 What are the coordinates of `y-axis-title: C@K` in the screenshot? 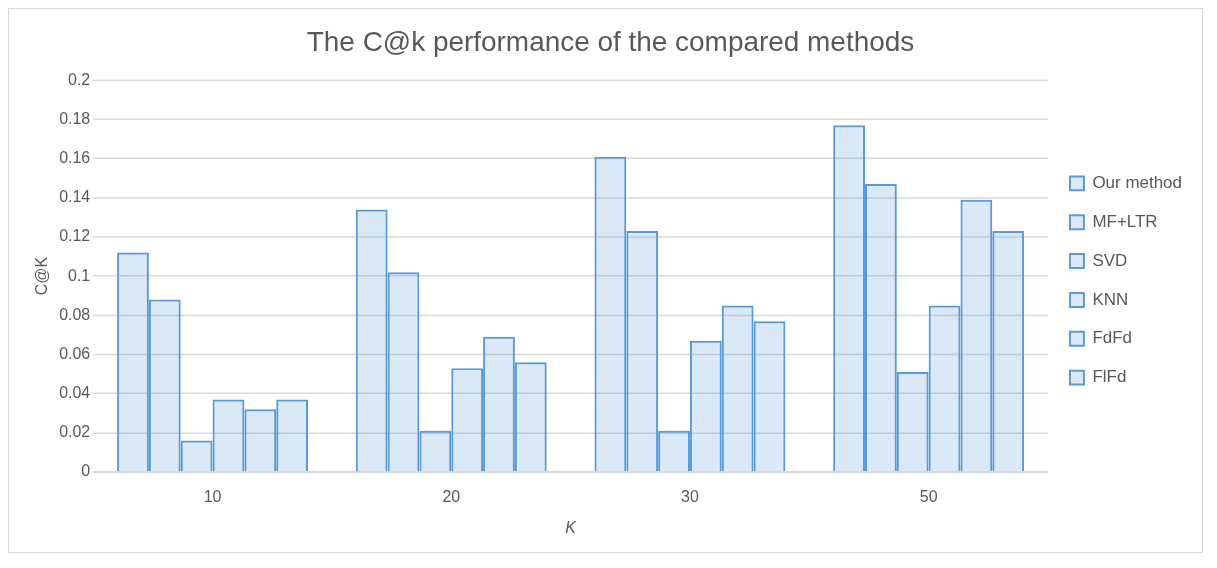 It's located at (41, 276).